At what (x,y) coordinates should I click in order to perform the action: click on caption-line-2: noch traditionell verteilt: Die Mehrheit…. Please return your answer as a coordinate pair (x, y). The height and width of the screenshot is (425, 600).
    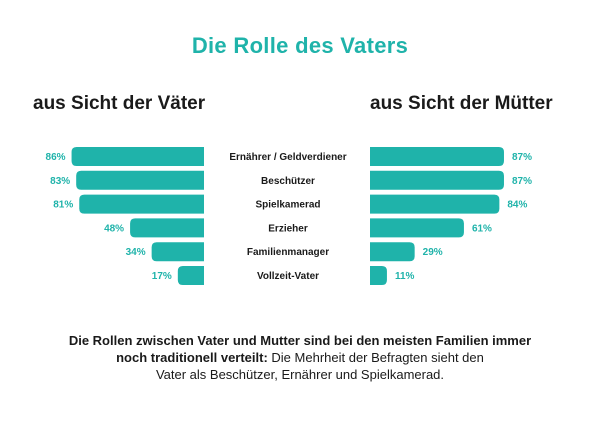
    Looking at the image, I should click on (300, 357).